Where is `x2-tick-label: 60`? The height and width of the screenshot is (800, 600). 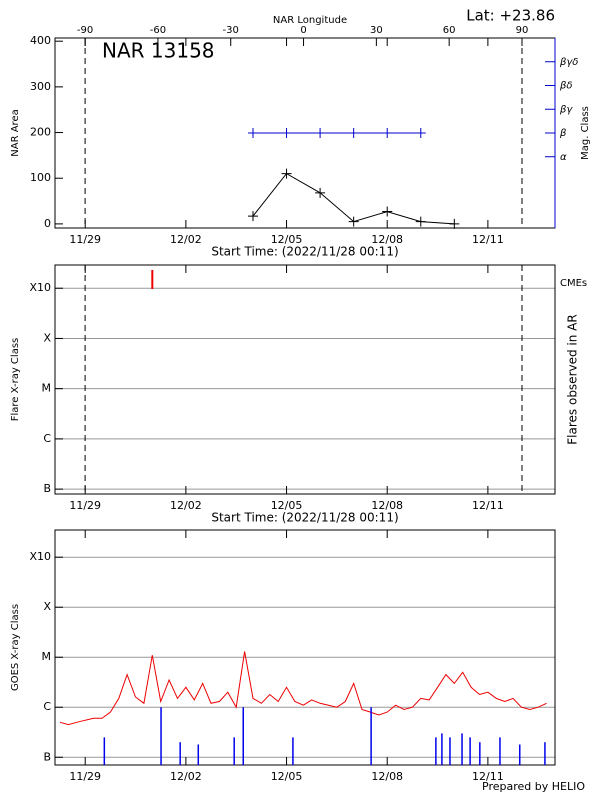 x2-tick-label: 60 is located at coordinates (449, 30).